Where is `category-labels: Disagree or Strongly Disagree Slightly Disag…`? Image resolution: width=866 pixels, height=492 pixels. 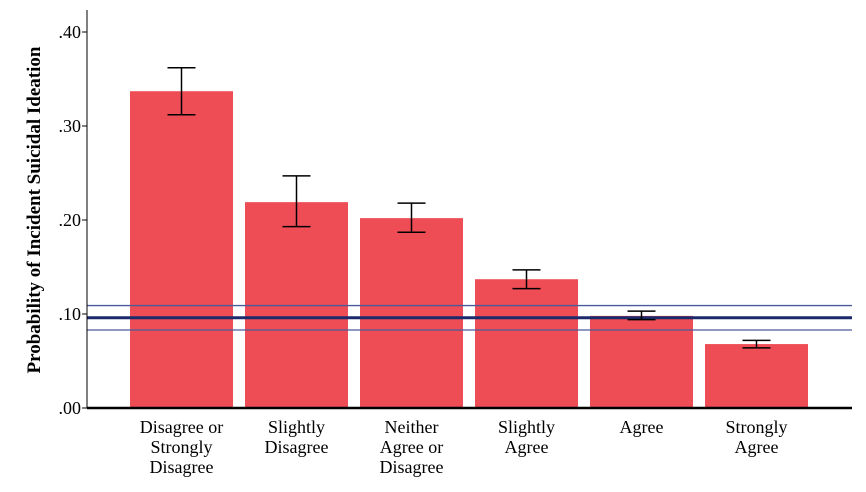
category-labels: Disagree or Strongly Disagree Slightly Disag… is located at coordinates (464, 447).